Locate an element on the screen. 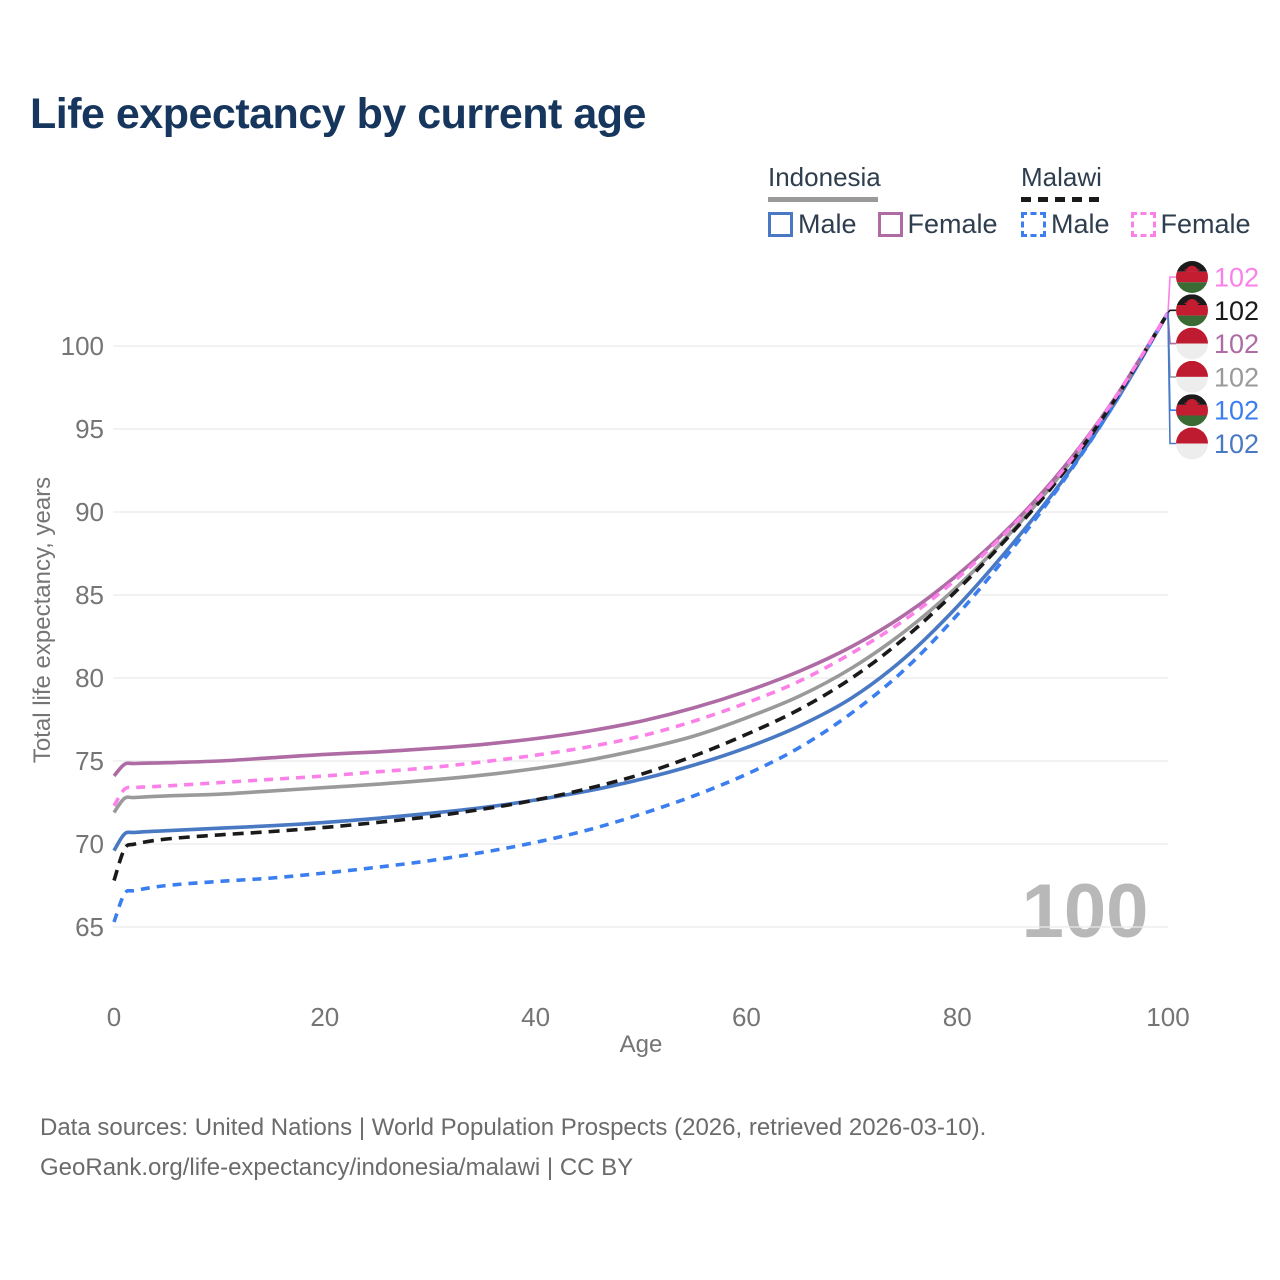  legend-item-indonesia-female: Female is located at coordinates (937, 224).